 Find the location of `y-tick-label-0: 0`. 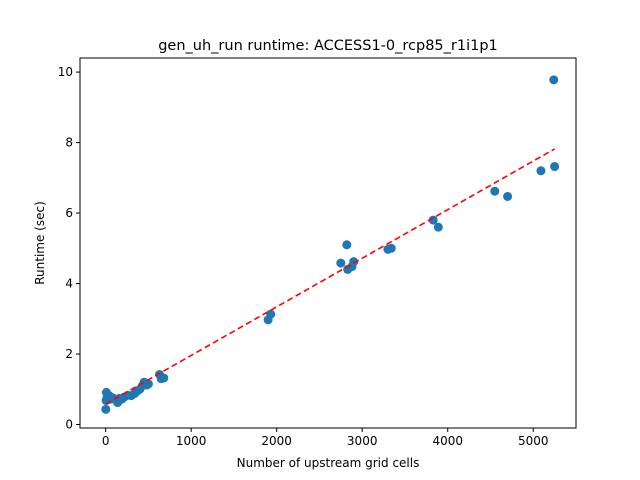

y-tick-label-0: 0 is located at coordinates (69, 424).